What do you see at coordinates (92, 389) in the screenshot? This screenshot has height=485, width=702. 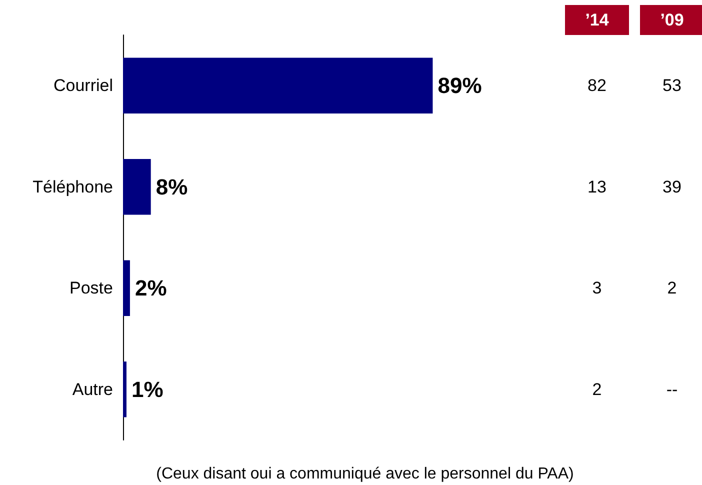 I see `y-tick-label: Autre` at bounding box center [92, 389].